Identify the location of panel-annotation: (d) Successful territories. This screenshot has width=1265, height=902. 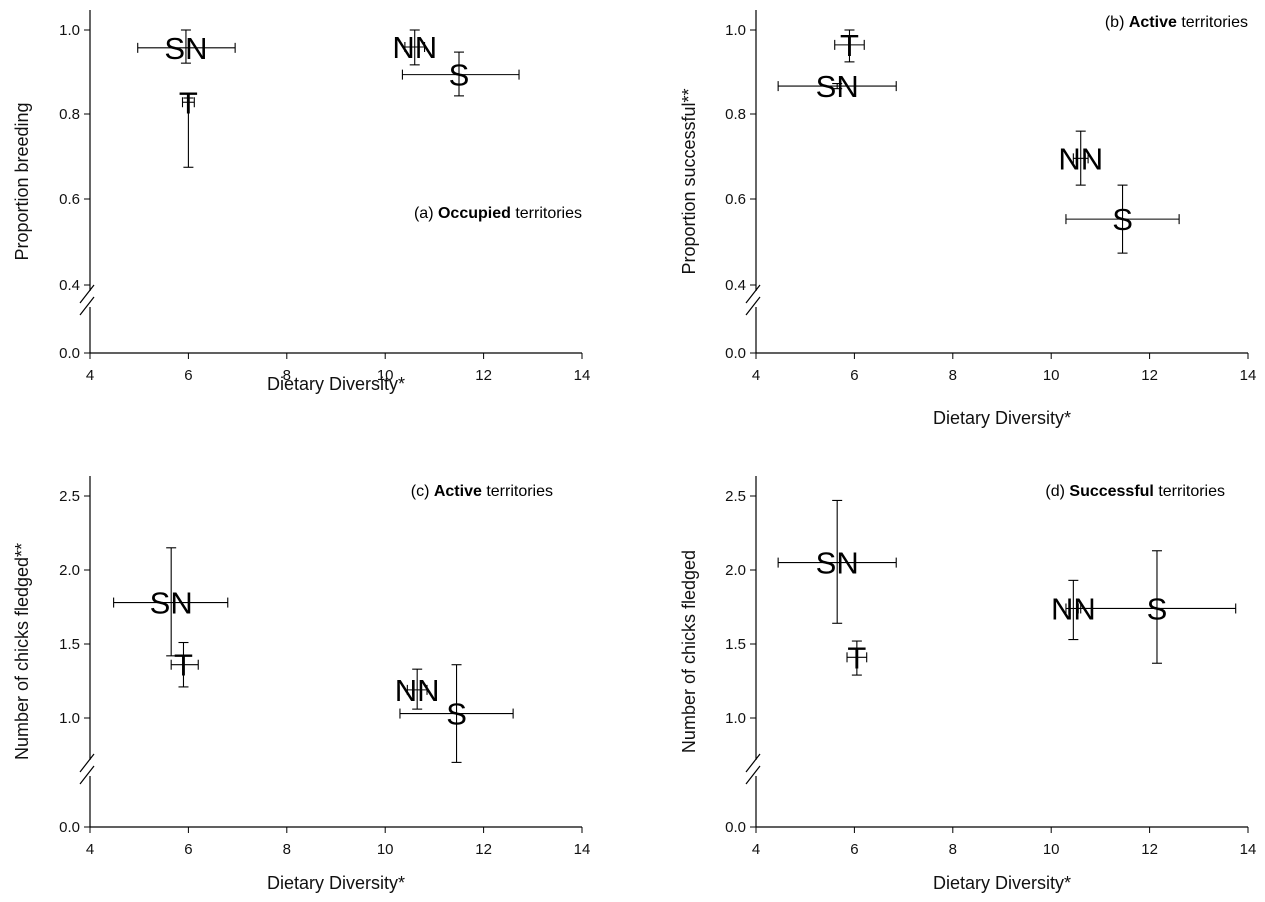
(1135, 491).